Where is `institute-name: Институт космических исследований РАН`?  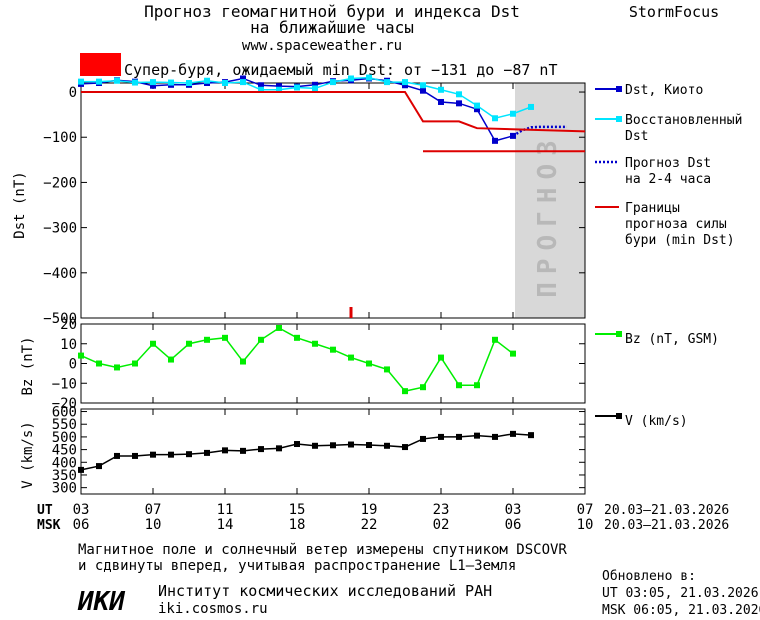
institute-name: Институт космических исследований РАН is located at coordinates (325, 591).